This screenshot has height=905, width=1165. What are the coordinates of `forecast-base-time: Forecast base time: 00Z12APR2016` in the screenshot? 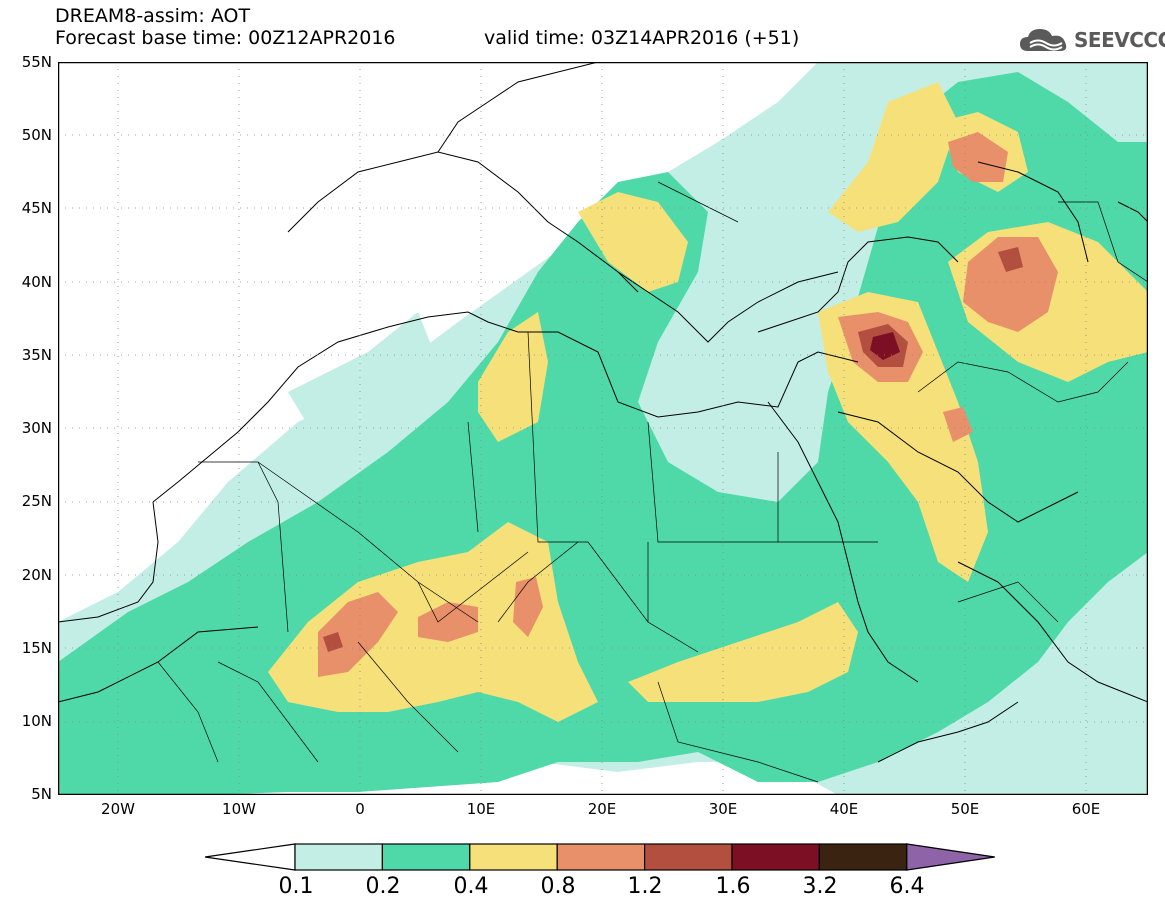 It's located at (225, 38).